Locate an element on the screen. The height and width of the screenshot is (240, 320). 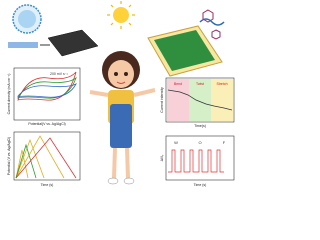
y-axis-label: Potential (V vs. Ag/AgCl) is located at coordinates (9, 156).